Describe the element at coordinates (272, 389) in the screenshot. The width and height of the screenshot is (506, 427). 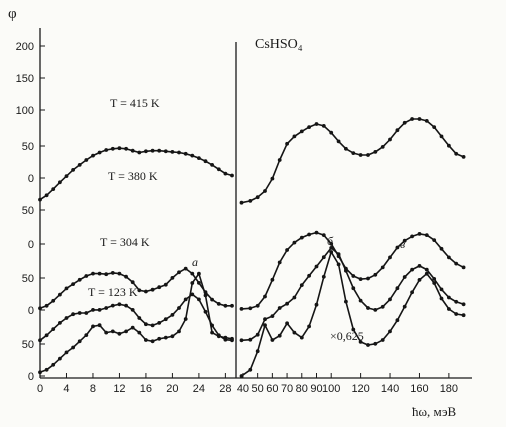
I see `x-tick-label: 60` at that location.